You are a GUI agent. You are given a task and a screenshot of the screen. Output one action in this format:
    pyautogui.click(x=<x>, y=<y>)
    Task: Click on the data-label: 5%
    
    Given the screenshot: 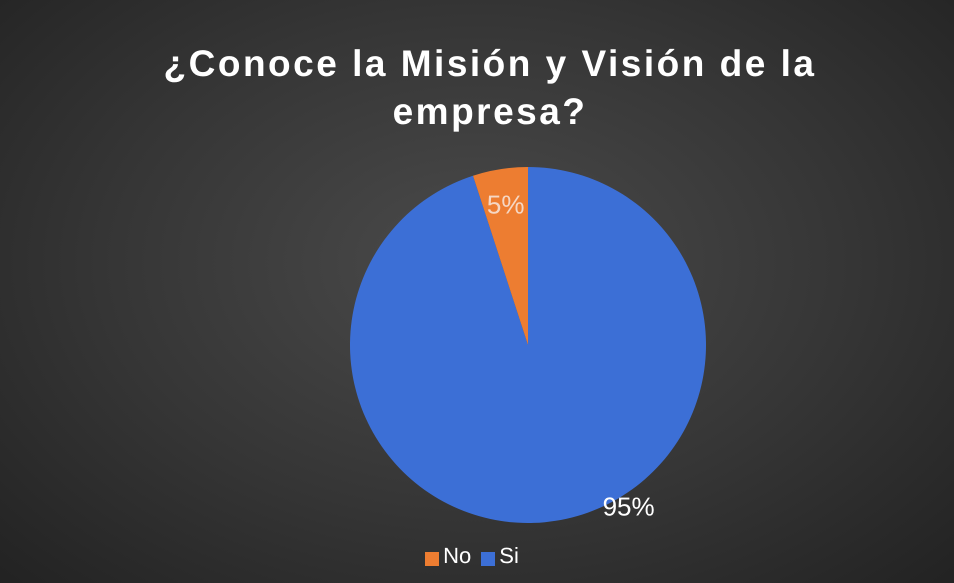 What is the action you would take?
    pyautogui.click(x=505, y=204)
    